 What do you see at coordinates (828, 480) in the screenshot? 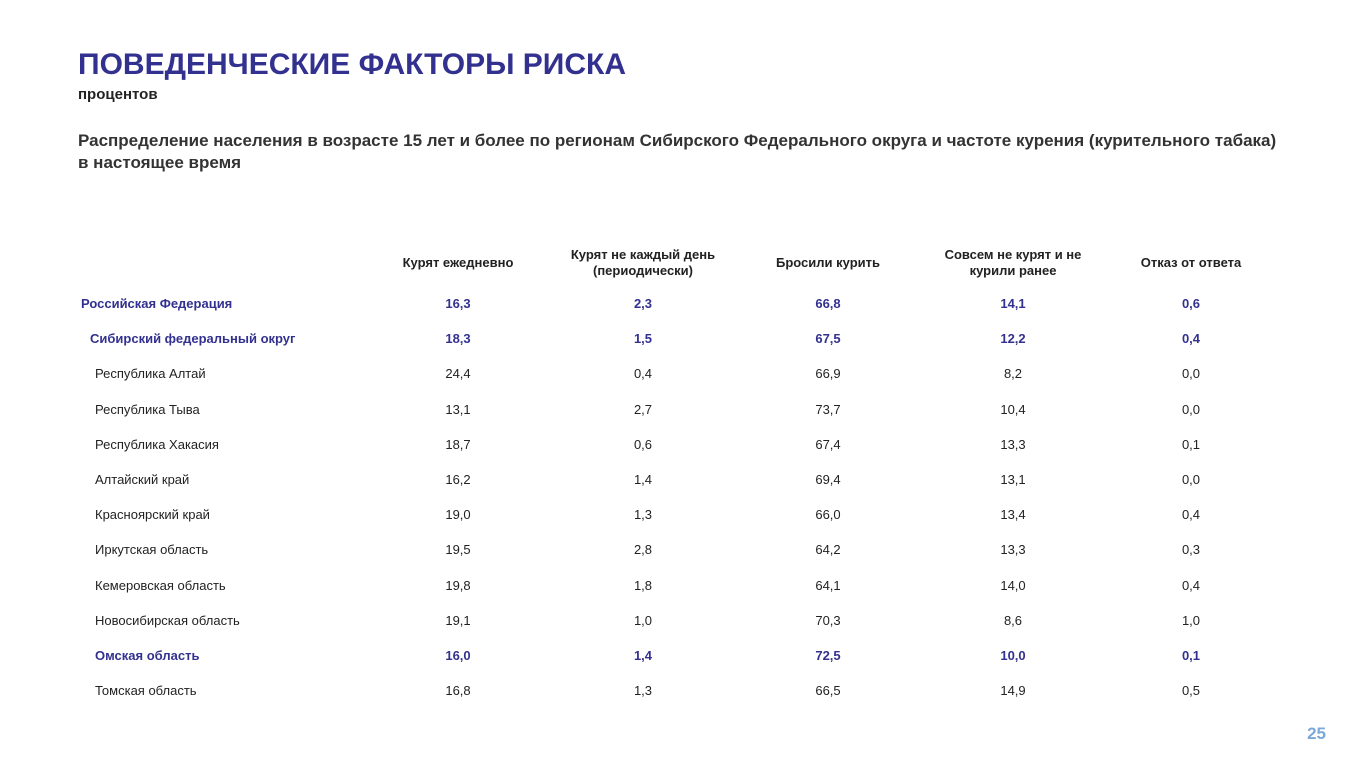
I see `cell-value: 69,4` at bounding box center [828, 480].